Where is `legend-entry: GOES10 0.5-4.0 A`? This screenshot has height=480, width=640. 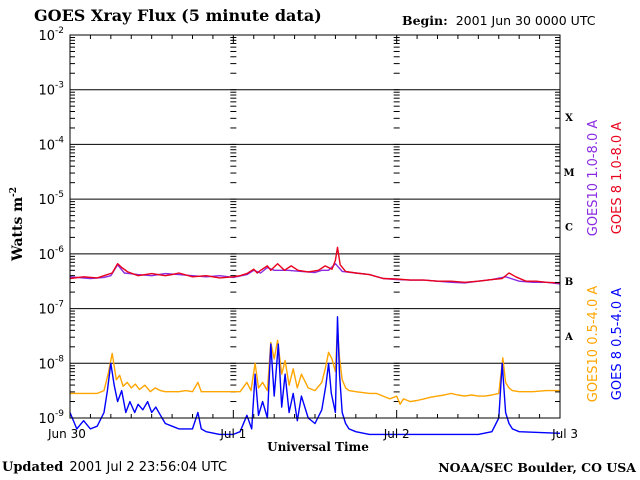 legend-entry: GOES10 0.5-4.0 A is located at coordinates (593, 344).